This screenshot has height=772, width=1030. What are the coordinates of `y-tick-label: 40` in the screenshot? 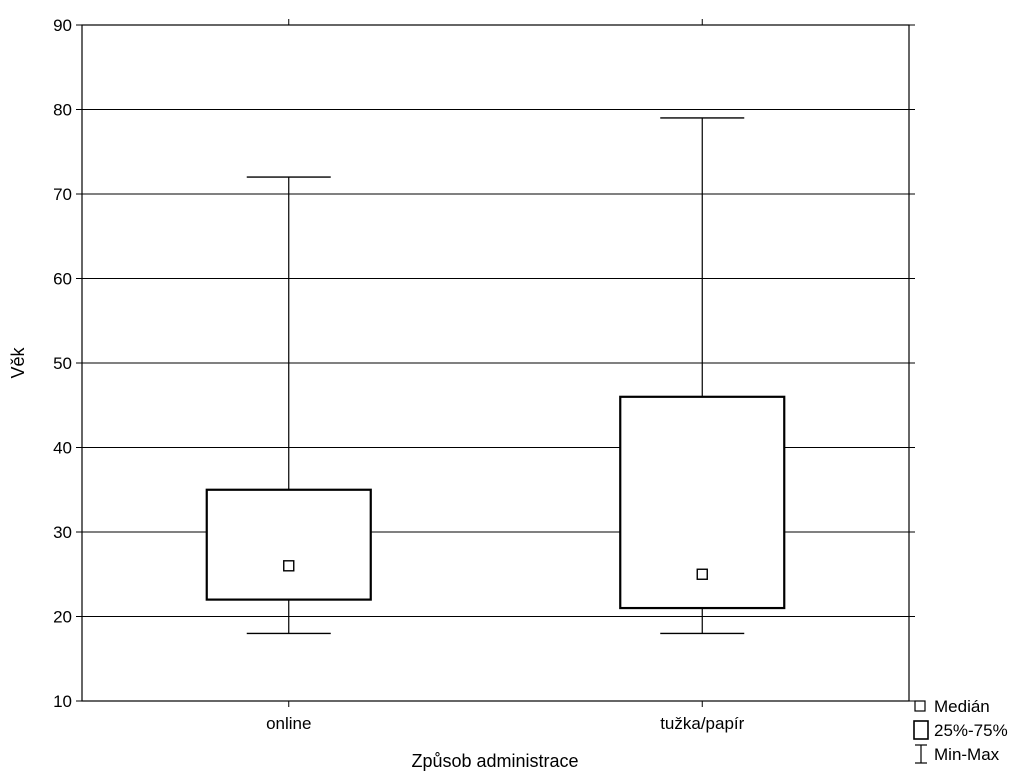 It's located at (62, 448).